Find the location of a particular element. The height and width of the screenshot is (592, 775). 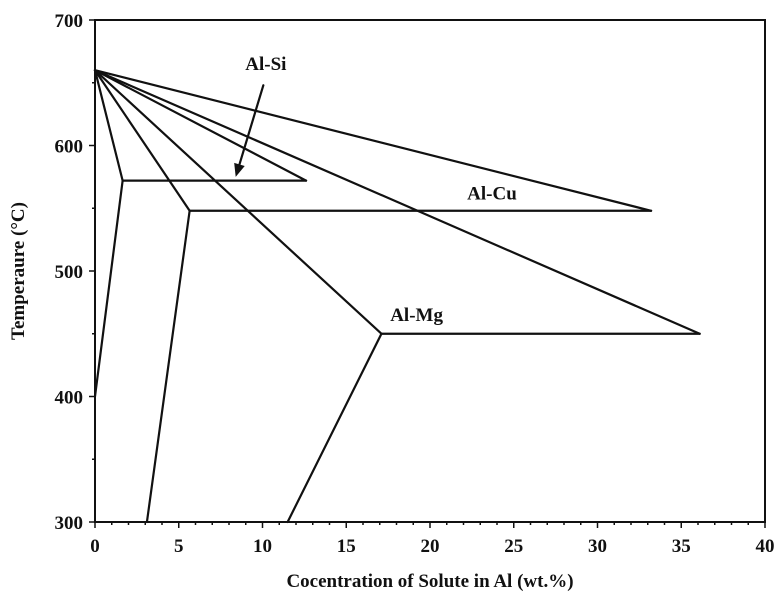

y-tick-label-600: 600 is located at coordinates (69, 147).